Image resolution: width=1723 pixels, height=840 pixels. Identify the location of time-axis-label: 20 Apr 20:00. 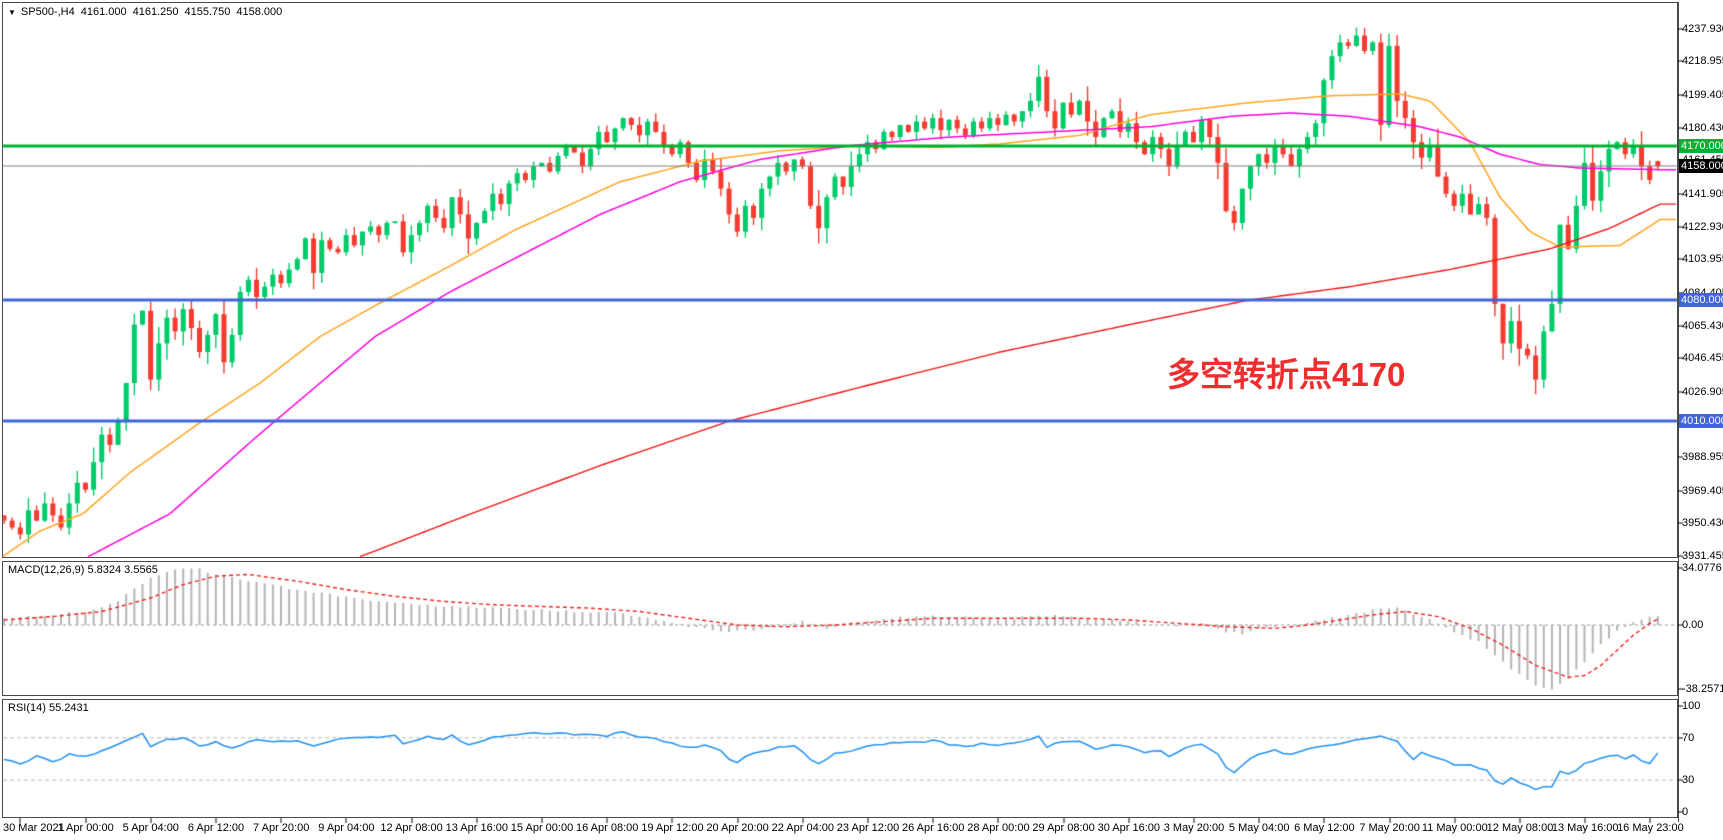
(737, 828).